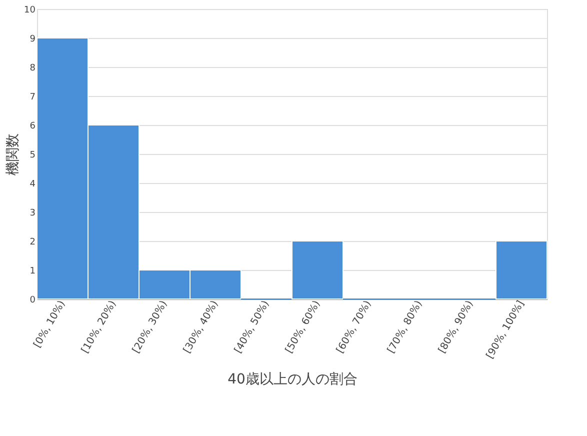 Image resolution: width=587 pixels, height=436 pixels. What do you see at coordinates (33, 39) in the screenshot?
I see `y-tick-label: 9` at bounding box center [33, 39].